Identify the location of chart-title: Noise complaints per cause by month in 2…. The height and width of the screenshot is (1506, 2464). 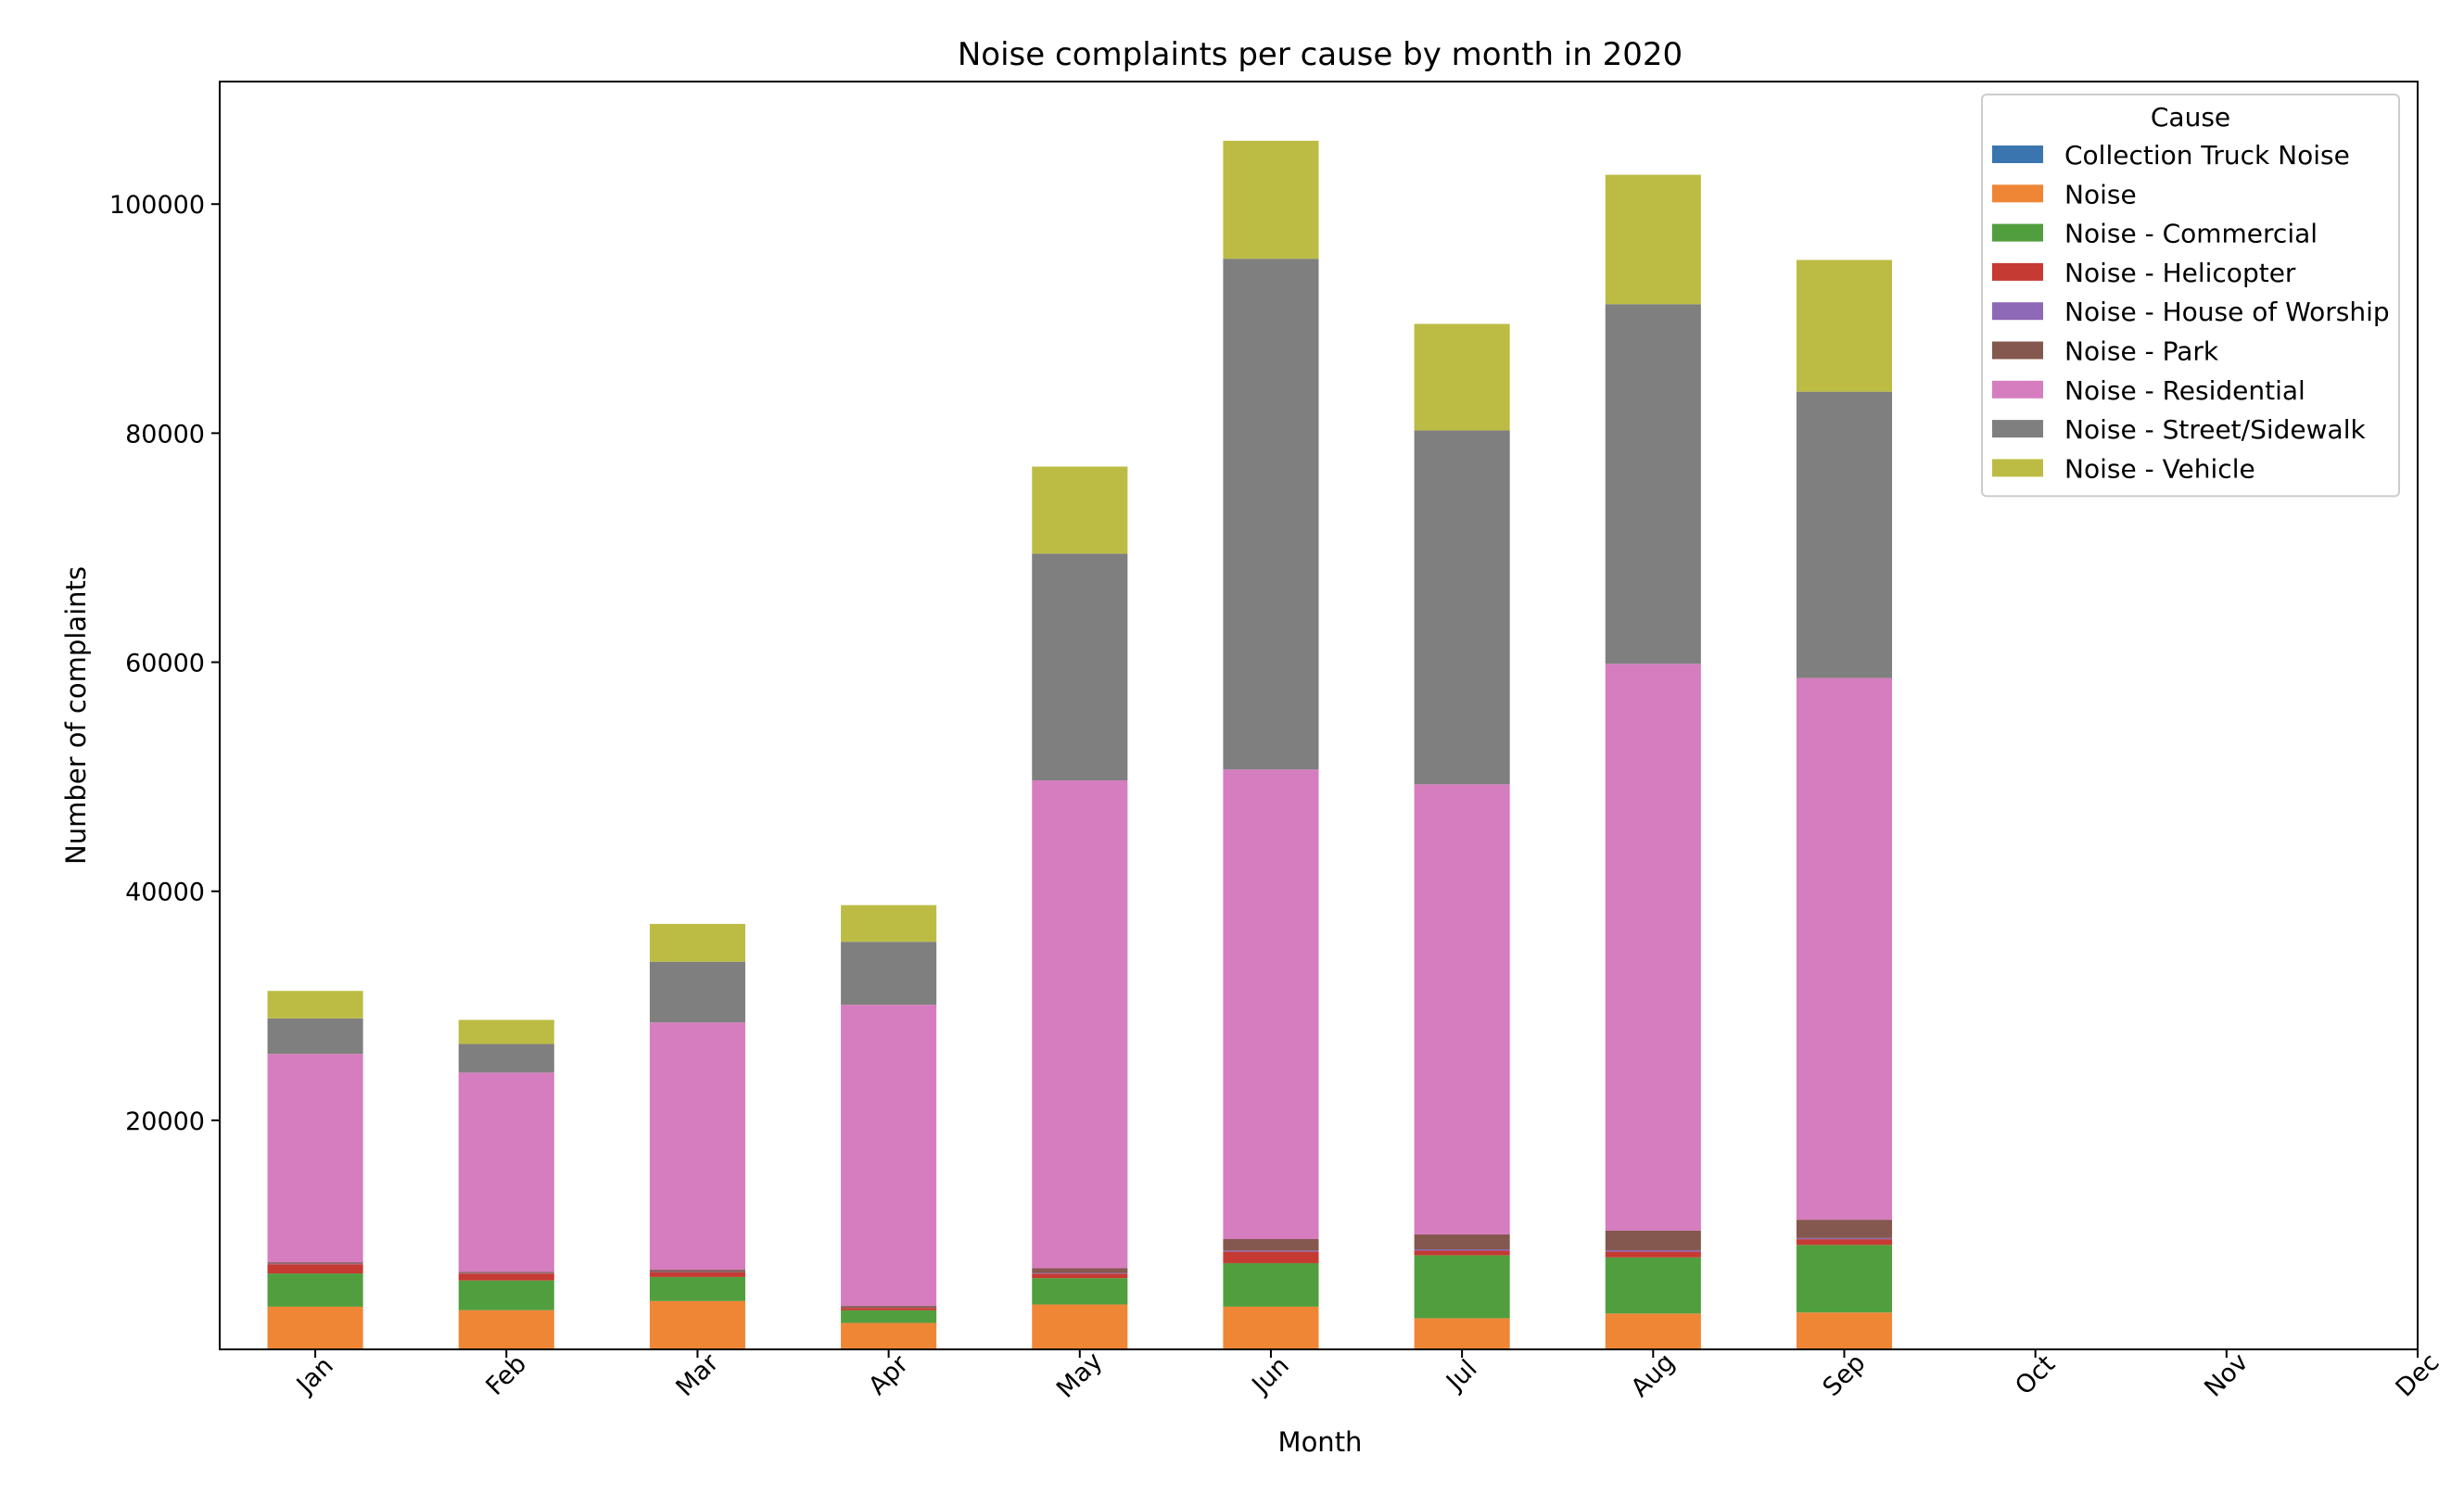
(1320, 54).